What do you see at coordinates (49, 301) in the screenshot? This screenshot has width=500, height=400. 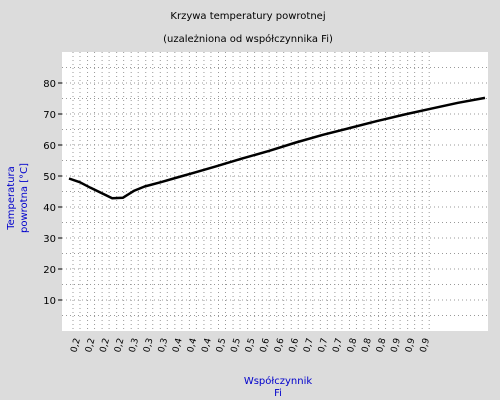 I see `y-tick-label: 10` at bounding box center [49, 301].